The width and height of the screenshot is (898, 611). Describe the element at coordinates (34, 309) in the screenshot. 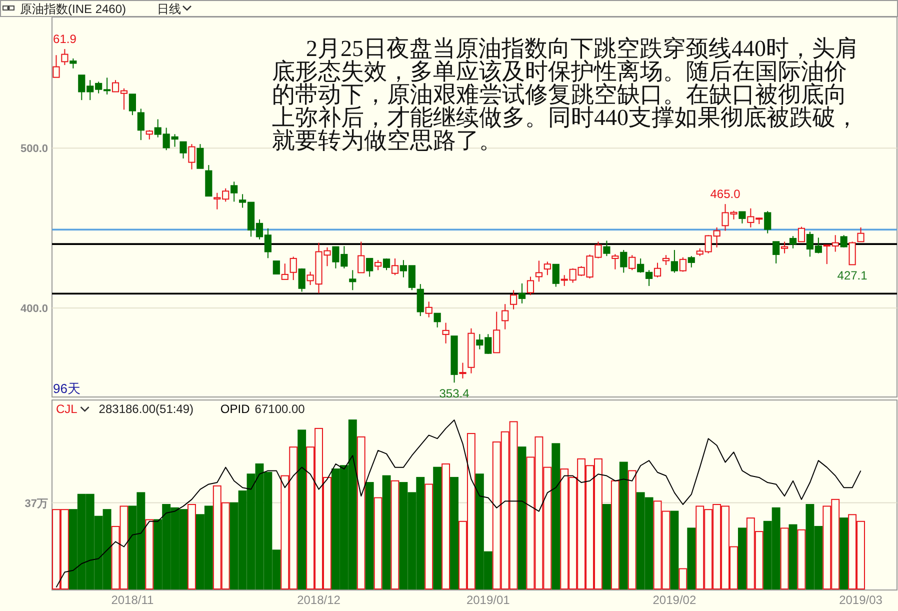

I see `y-tick-label: 400.0` at that location.